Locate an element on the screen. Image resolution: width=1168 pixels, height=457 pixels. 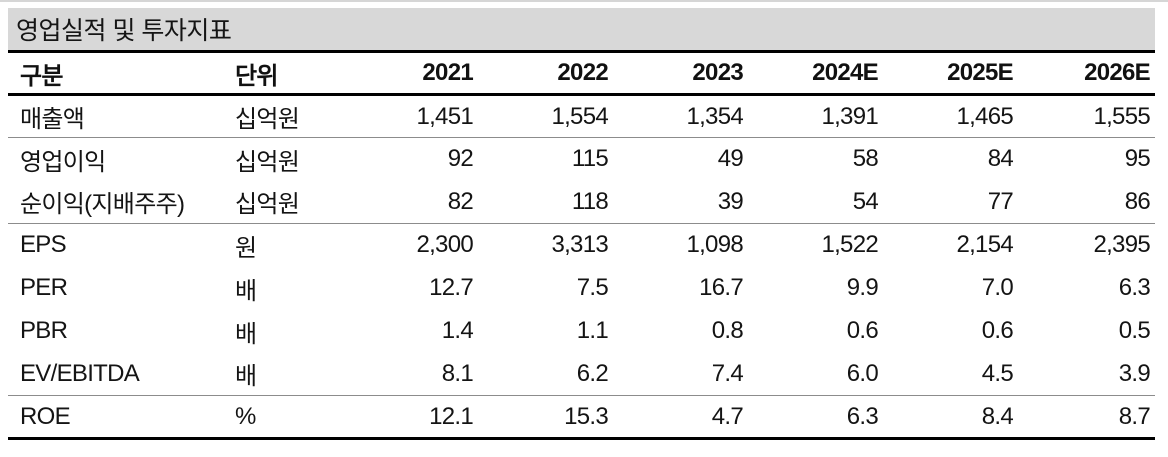
table-row-ev-ebitda: EV/EBITDA 배 8.1 6.2 7.4 6.0 4.5 3.9 is located at coordinates (581, 374).